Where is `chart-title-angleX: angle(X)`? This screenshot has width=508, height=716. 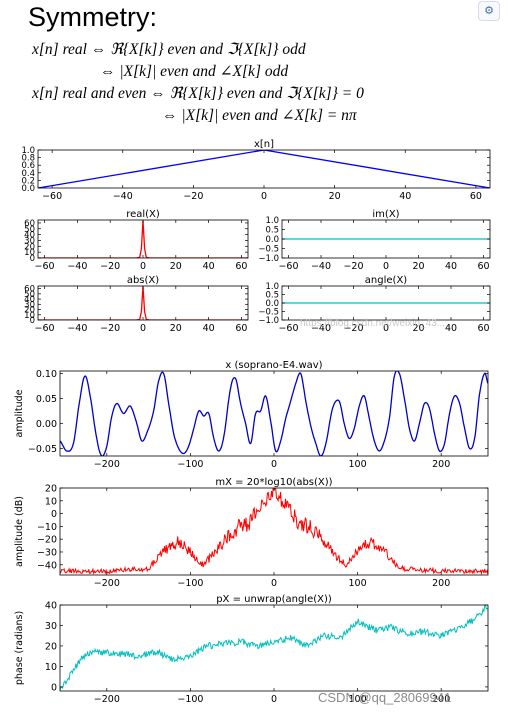
chart-title-angleX: angle(X) is located at coordinates (386, 280).